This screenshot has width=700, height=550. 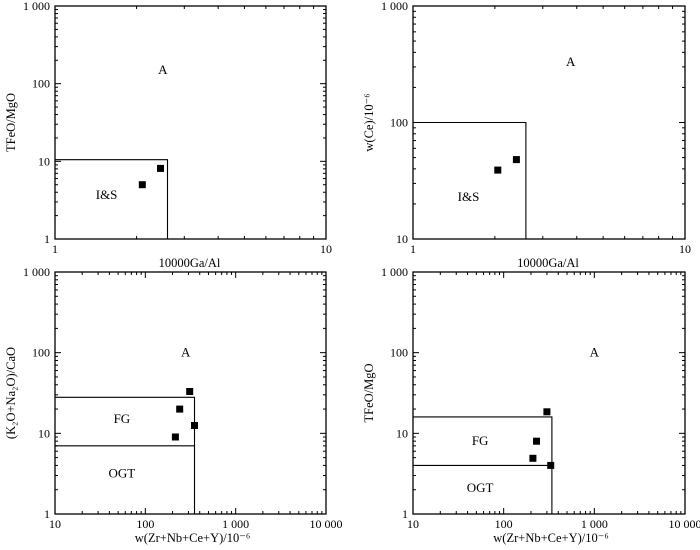 What do you see at coordinates (550, 538) in the screenshot?
I see `chart4-x-axis-title: w(Zr+Nb+Ce+Y)/10⁻⁶` at bounding box center [550, 538].